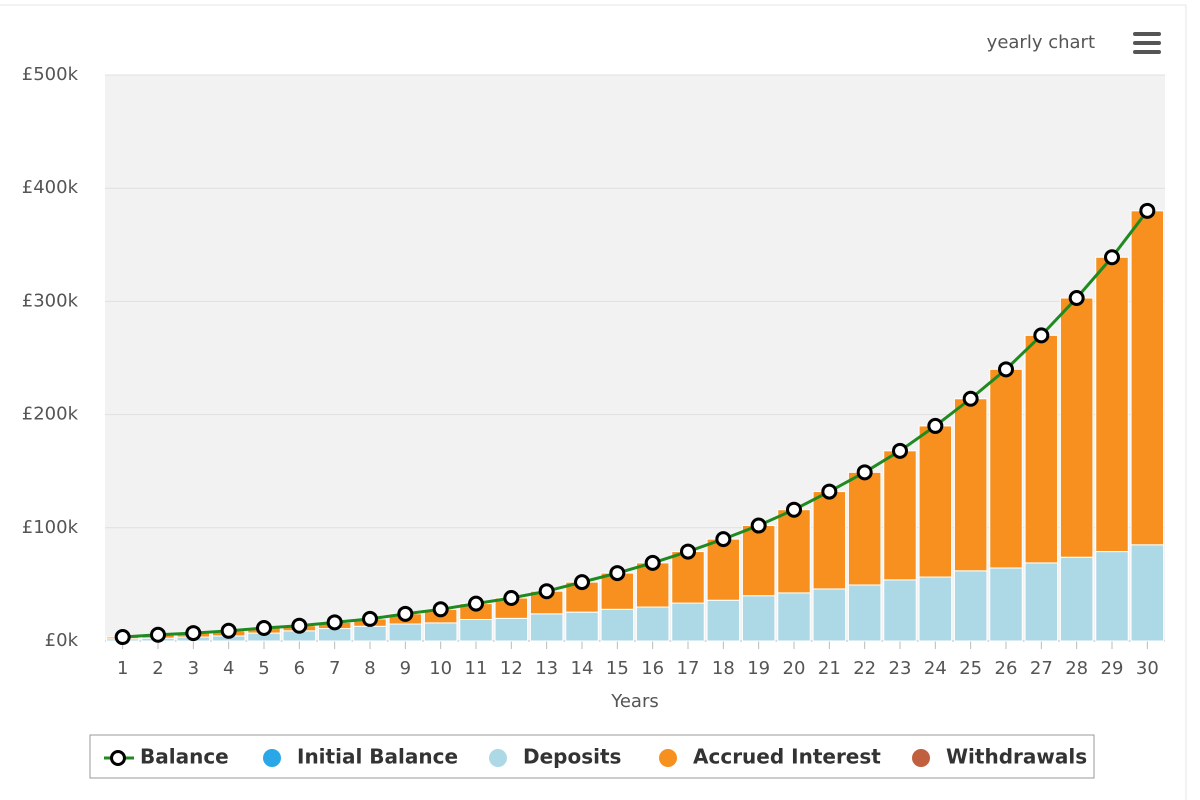 The image size is (1200, 800). What do you see at coordinates (157, 668) in the screenshot?
I see `x-tick-label: 2` at bounding box center [157, 668].